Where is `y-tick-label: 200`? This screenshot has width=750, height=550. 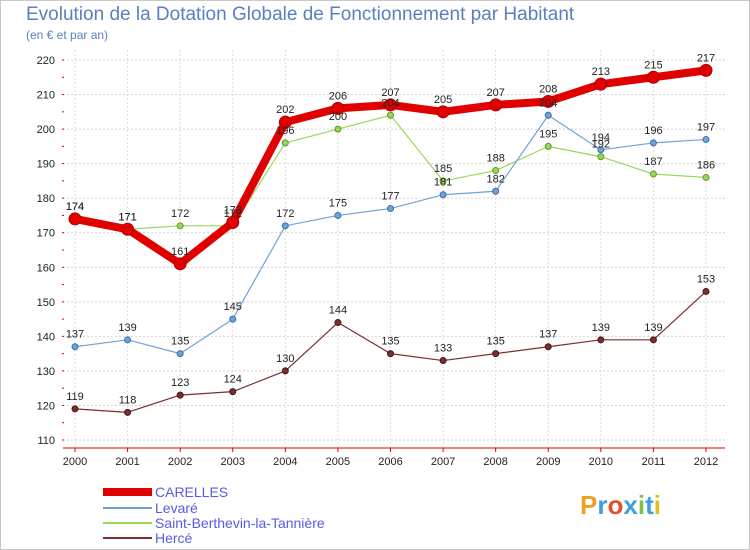 y-tick-label: 200 is located at coordinates (46, 130).